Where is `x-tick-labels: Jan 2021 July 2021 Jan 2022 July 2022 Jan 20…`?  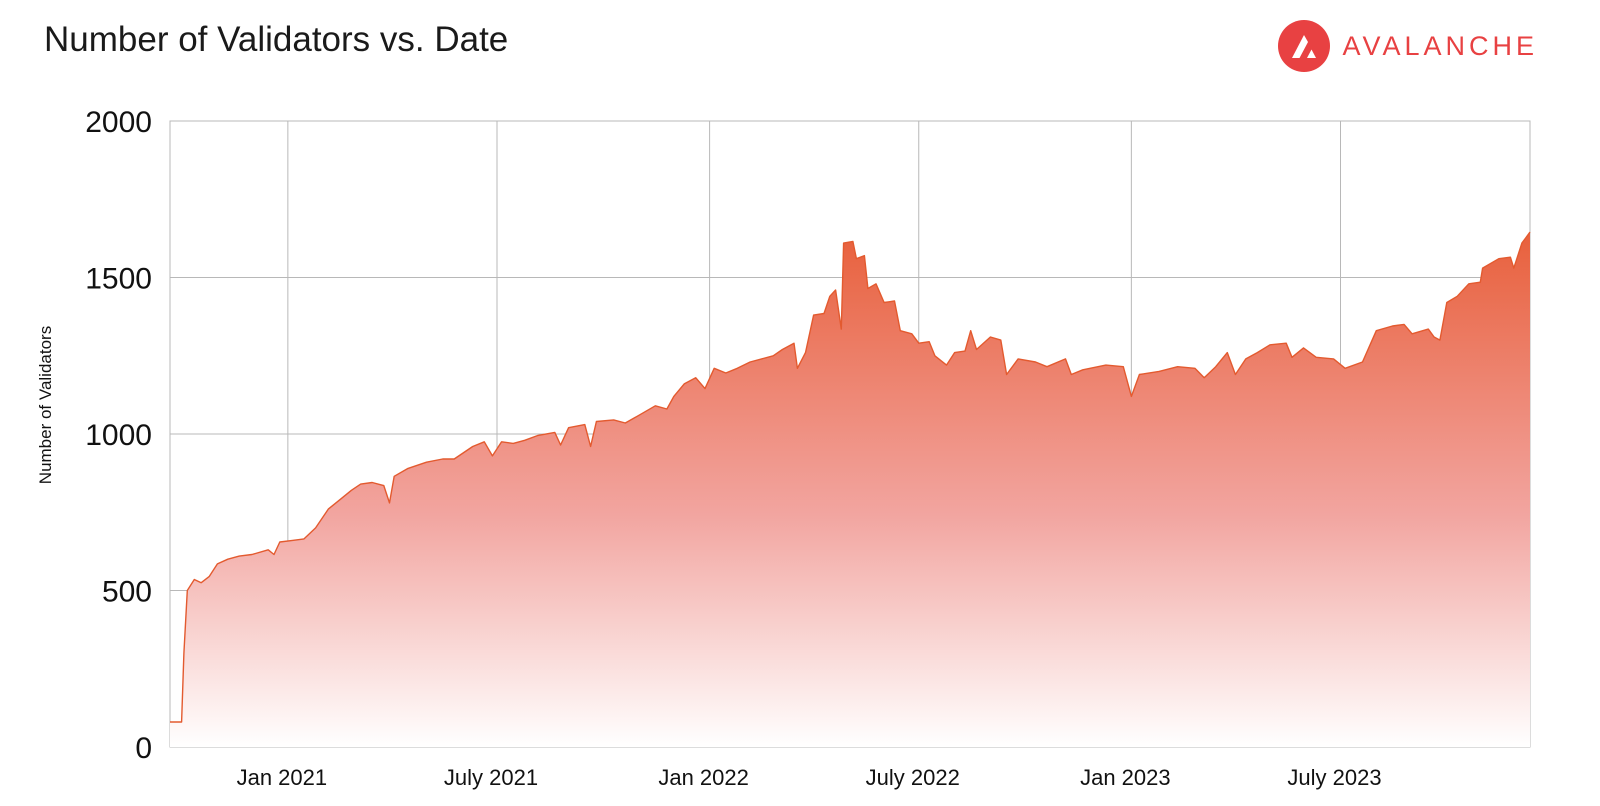 x-tick-labels: Jan 2021 July 2021 Jan 2022 July 2022 Jan 20… is located at coordinates (809, 777).